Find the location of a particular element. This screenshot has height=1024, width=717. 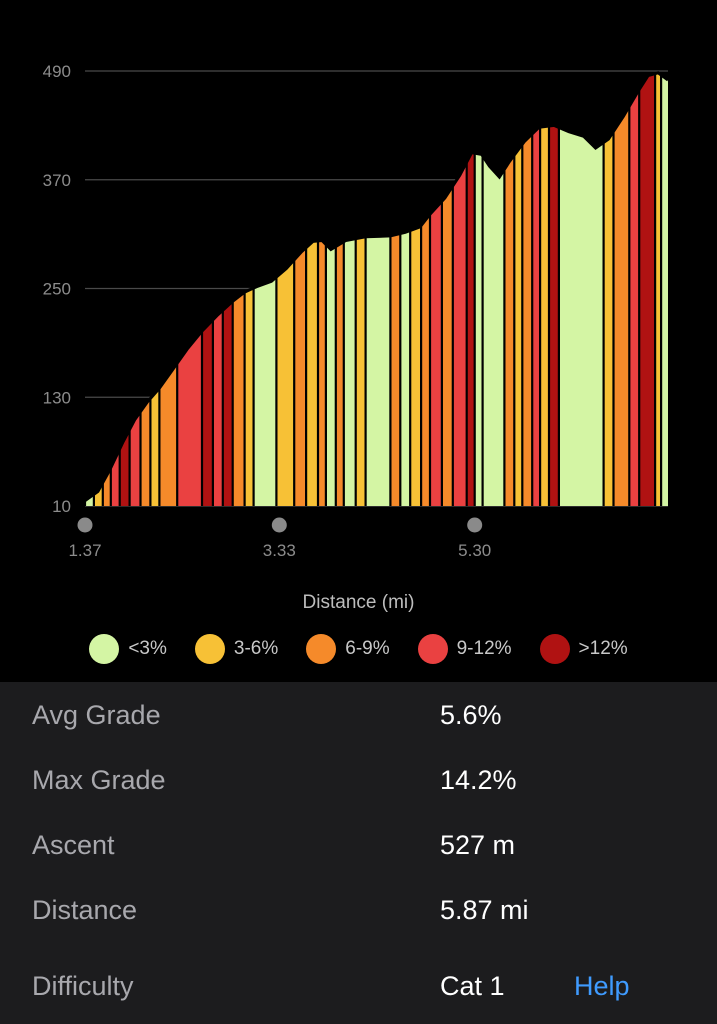

x-axis-label: Distance (mi) is located at coordinates (358, 602).